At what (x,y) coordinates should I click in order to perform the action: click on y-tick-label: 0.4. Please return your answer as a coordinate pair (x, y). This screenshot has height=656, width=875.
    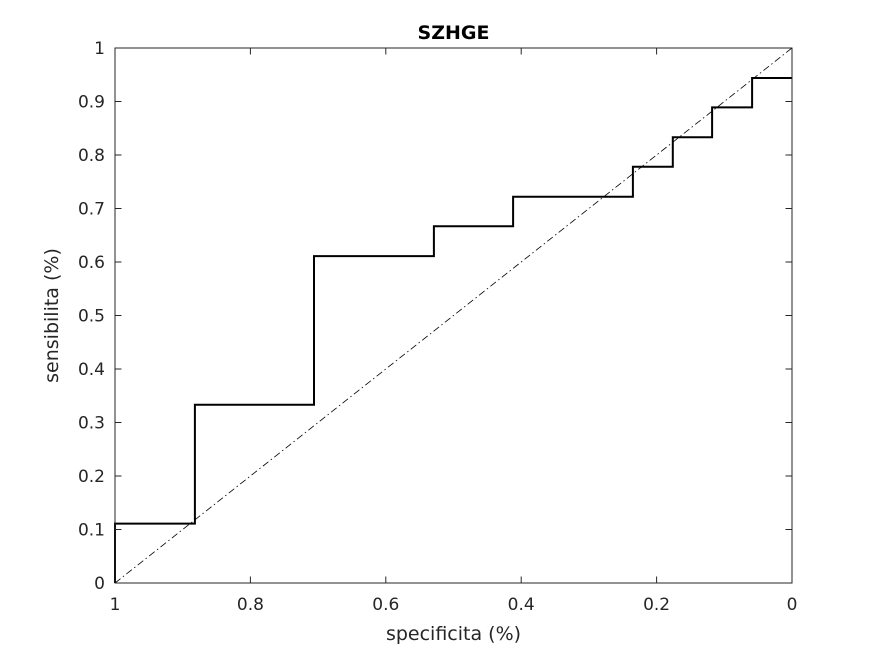
    Looking at the image, I should click on (91, 370).